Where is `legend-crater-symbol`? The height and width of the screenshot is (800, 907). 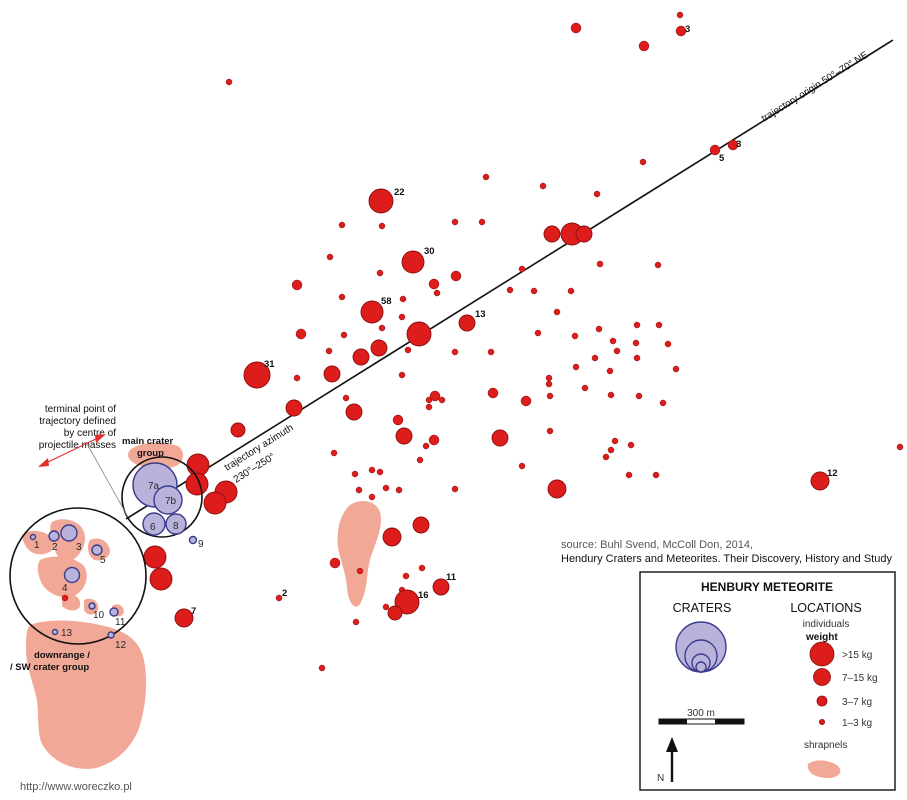
legend-crater-symbol is located at coordinates (701, 647).